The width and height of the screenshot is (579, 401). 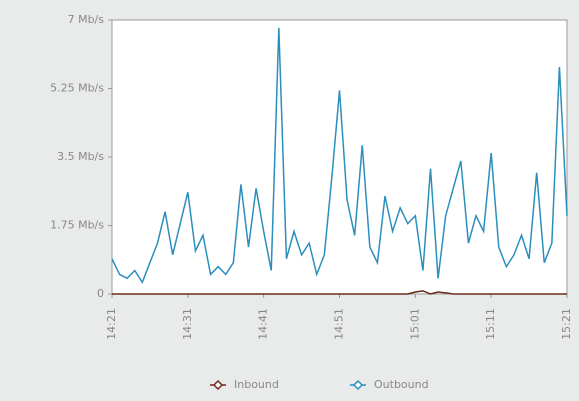 I want to click on legend-label: Outbound, so click(x=401, y=384).